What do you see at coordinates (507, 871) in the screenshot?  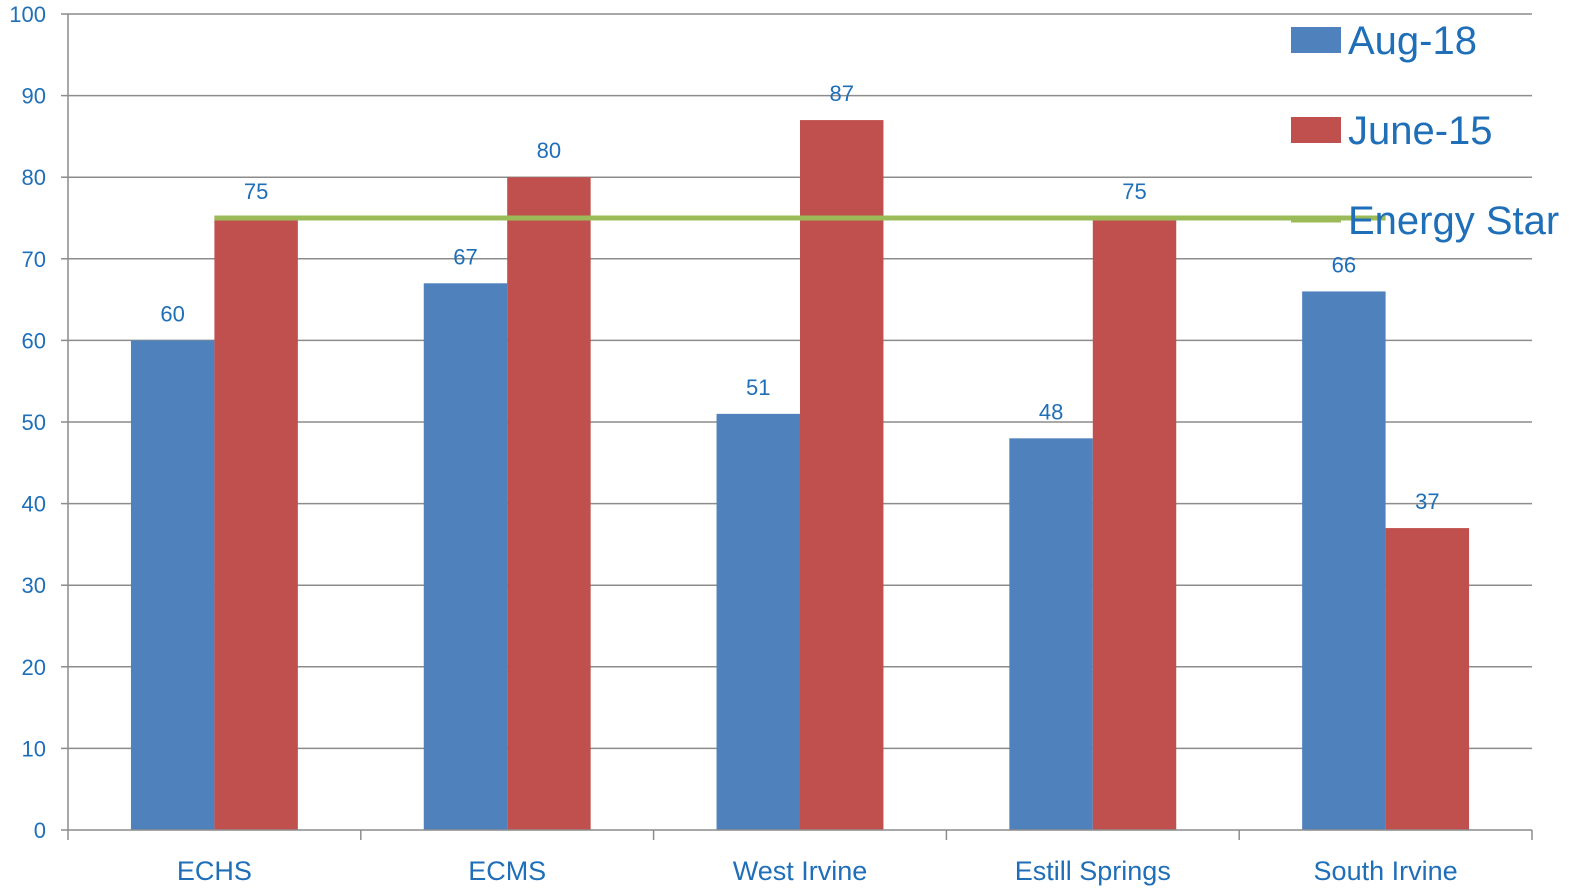 I see `x-tick-label-ecms: ECMS` at bounding box center [507, 871].